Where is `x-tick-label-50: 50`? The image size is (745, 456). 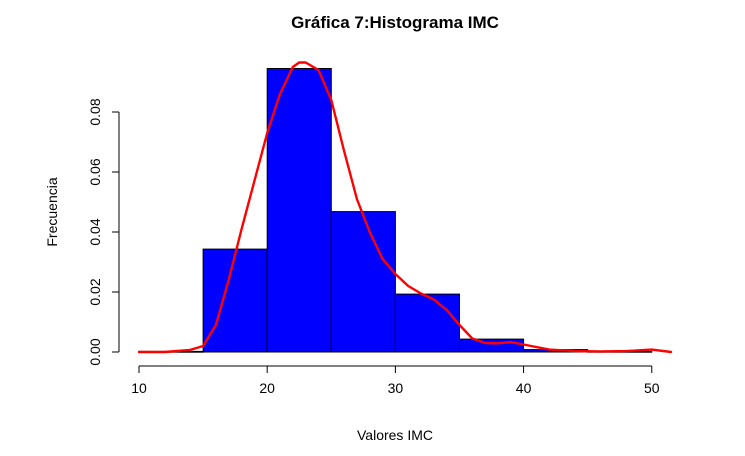
x-tick-label-50: 50 is located at coordinates (652, 388).